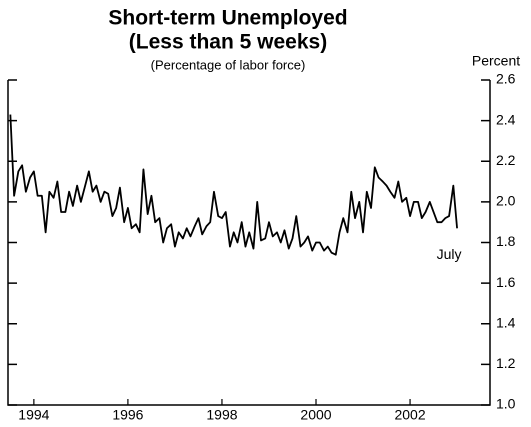 The width and height of the screenshot is (531, 427). Describe the element at coordinates (506, 160) in the screenshot. I see `y-tick-label: 2.2` at that location.